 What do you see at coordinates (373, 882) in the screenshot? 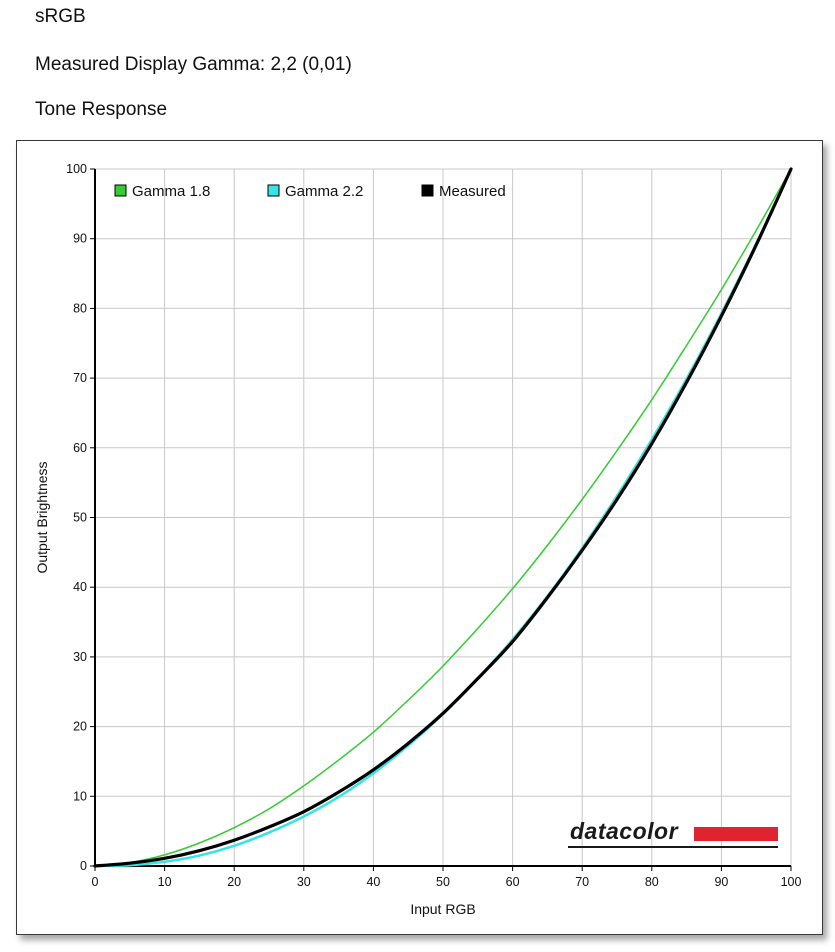
I see `x-tick-label: 40` at bounding box center [373, 882].